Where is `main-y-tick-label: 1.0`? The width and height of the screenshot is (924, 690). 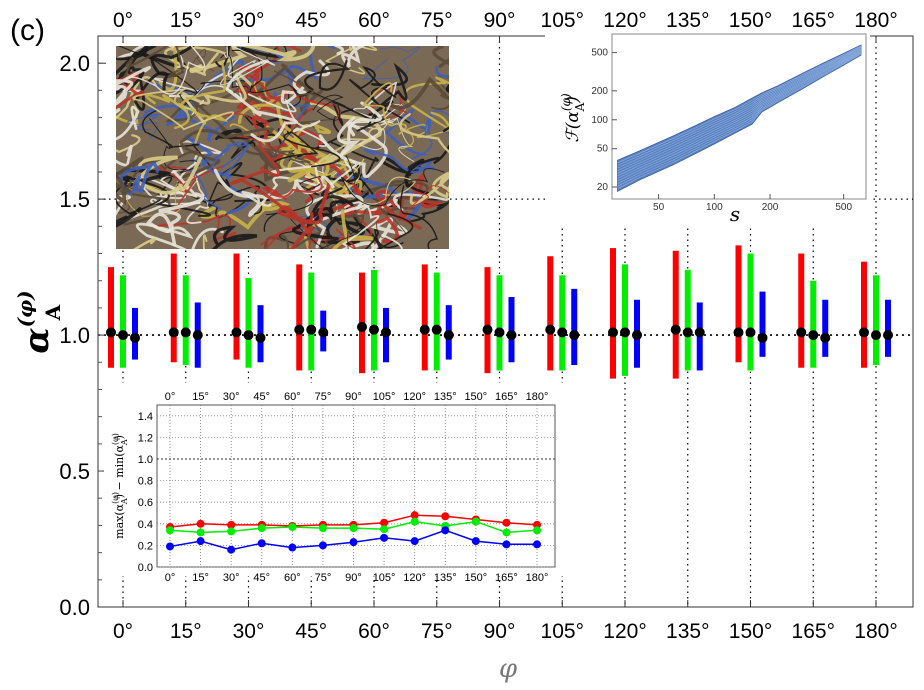
main-y-tick-label: 1.0 is located at coordinates (74, 335).